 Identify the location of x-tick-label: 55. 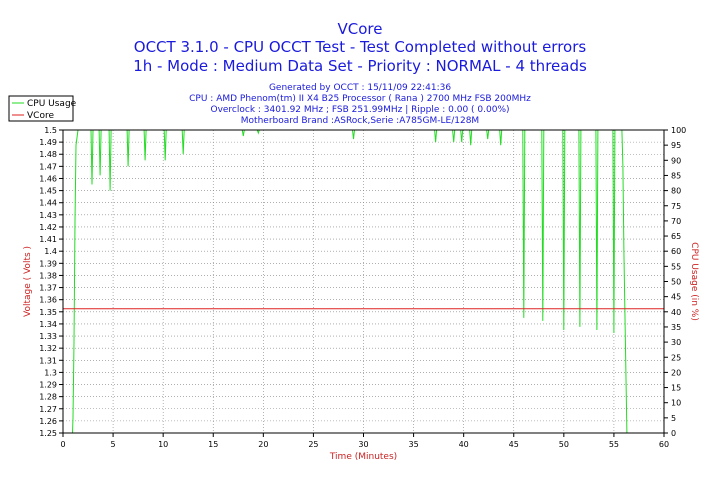
(614, 444).